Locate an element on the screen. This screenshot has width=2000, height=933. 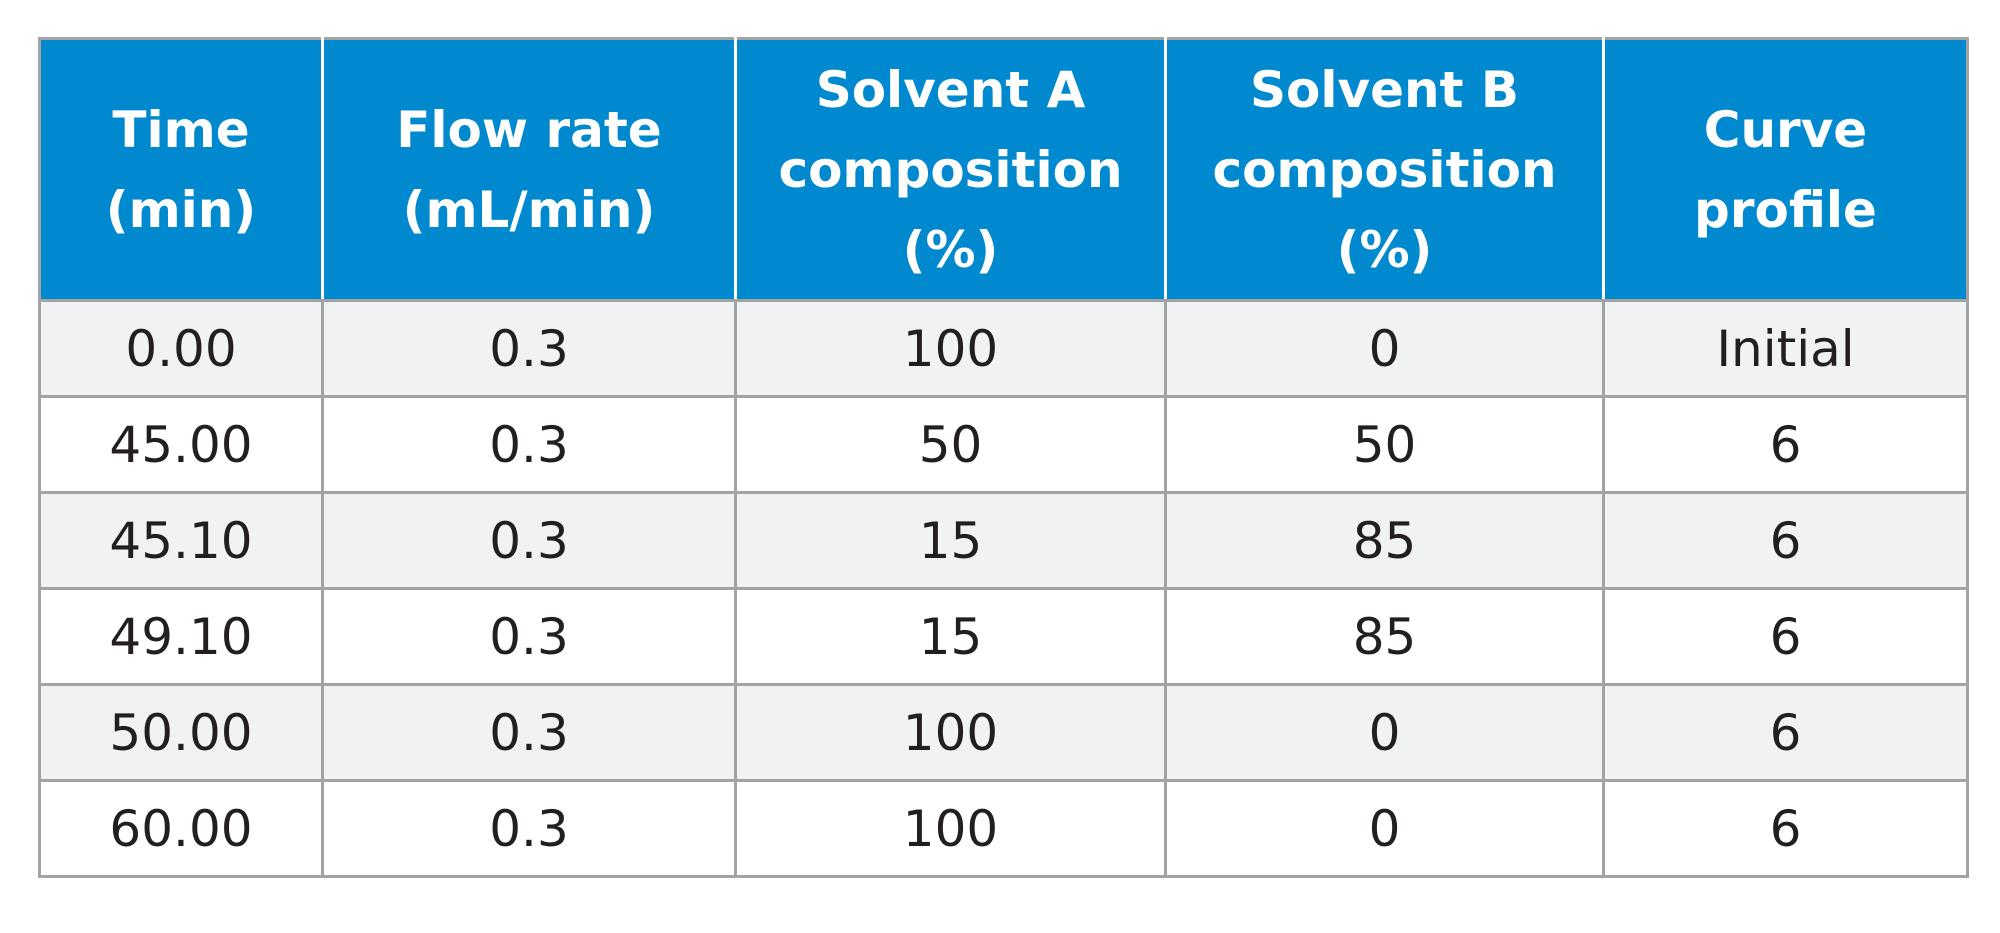
column-header-time: Time (min) is located at coordinates (181, 169).